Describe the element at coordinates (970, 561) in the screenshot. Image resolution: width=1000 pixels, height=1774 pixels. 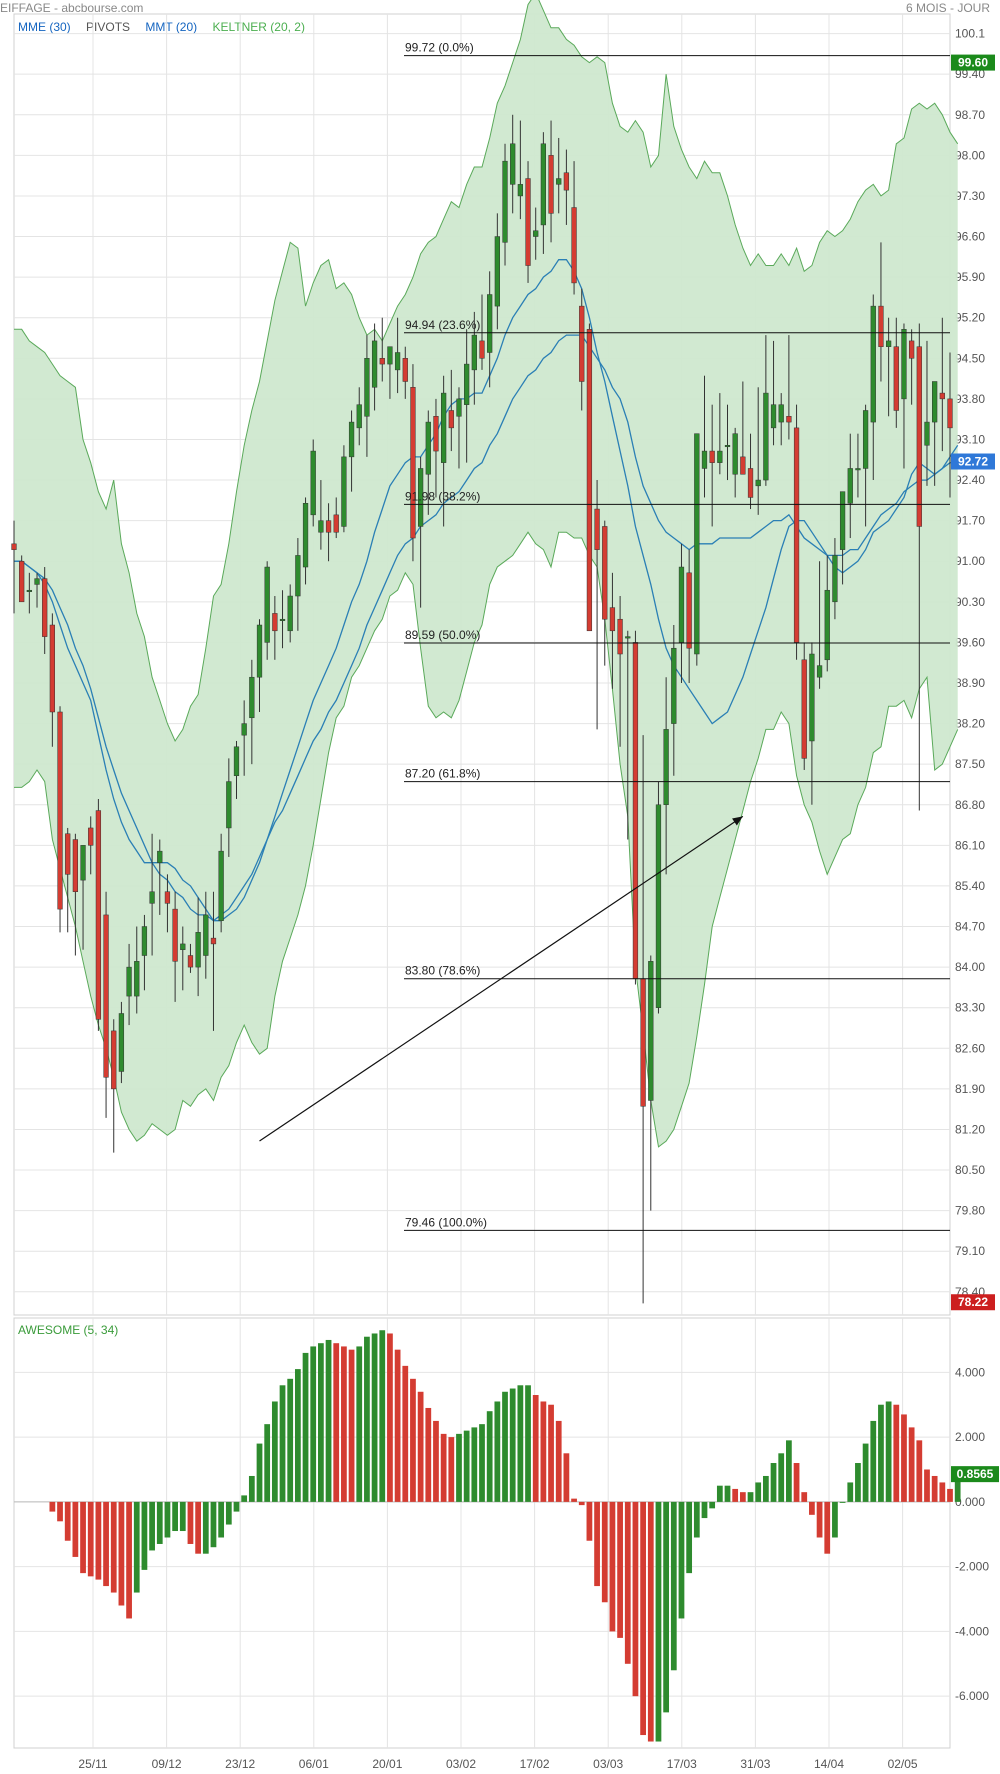
I see `y-tick-label: 91.00` at that location.